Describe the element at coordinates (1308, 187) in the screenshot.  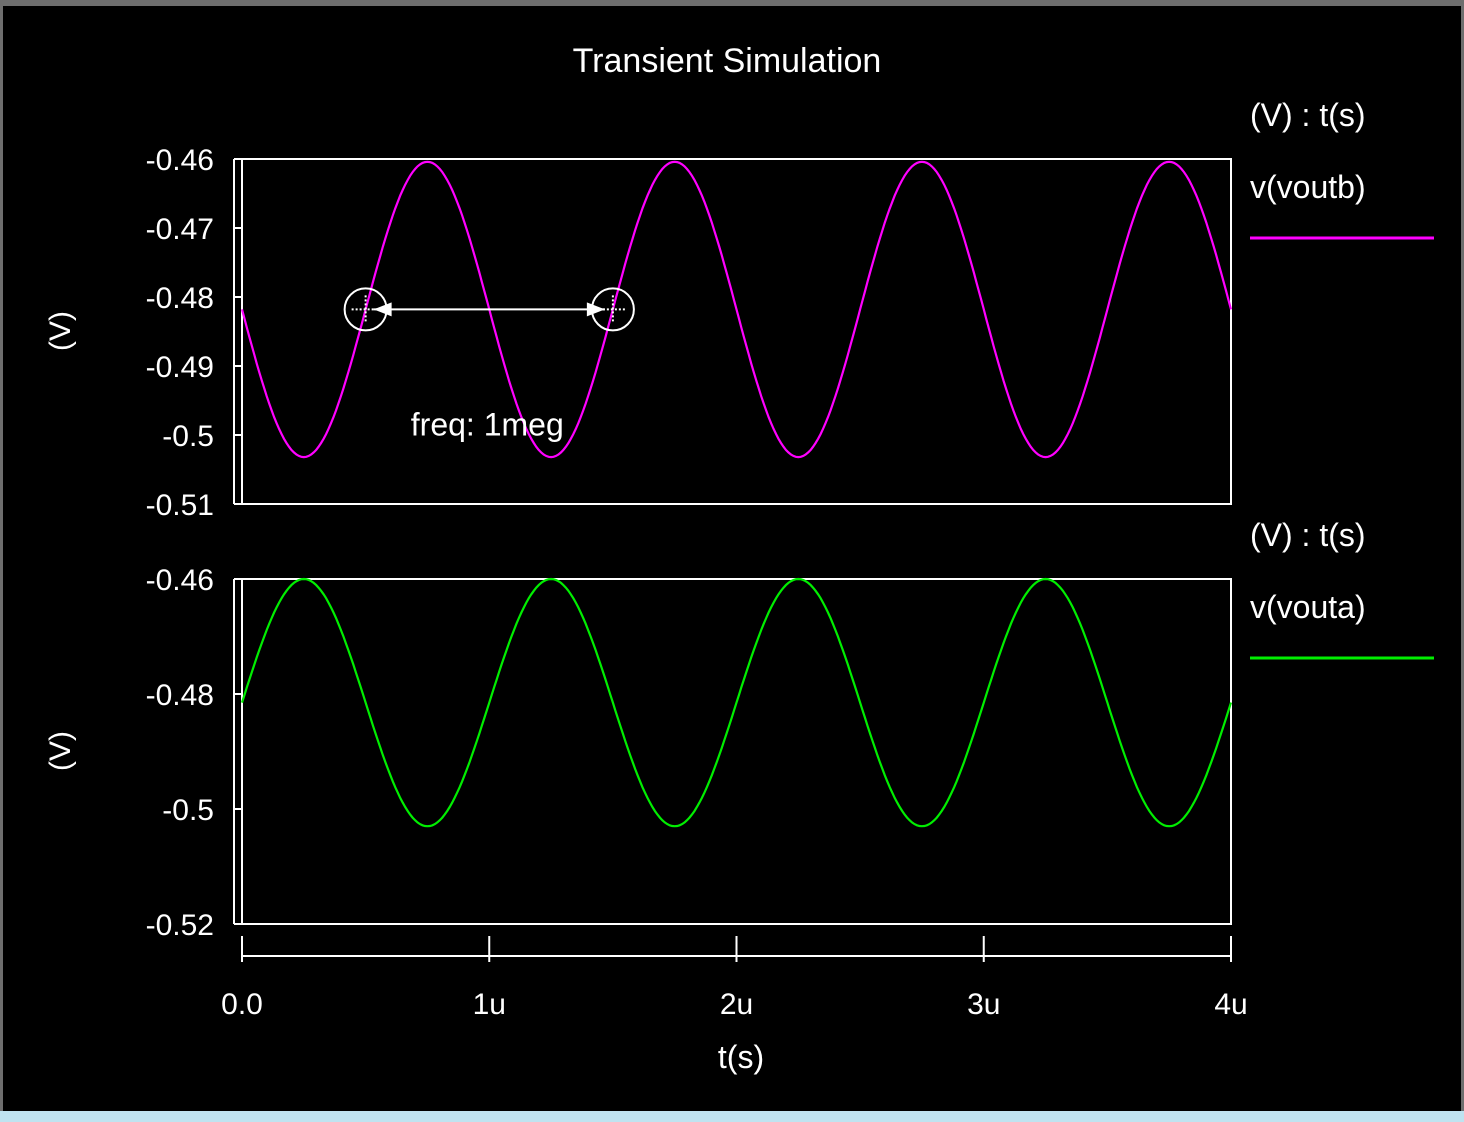
I see `panel-1-legend-label: v(voutb)` at that location.